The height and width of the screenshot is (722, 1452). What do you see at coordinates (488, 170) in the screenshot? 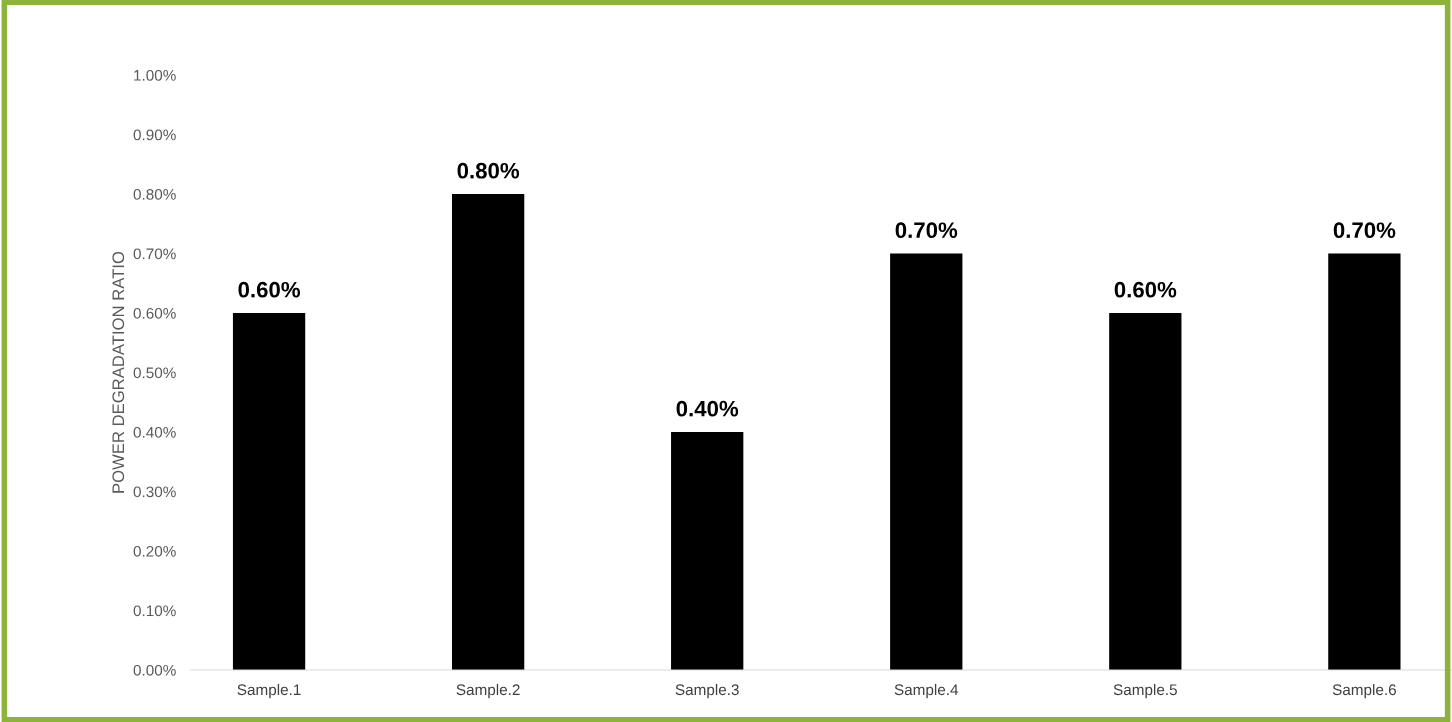
I see `data-label: 0.80%` at bounding box center [488, 170].